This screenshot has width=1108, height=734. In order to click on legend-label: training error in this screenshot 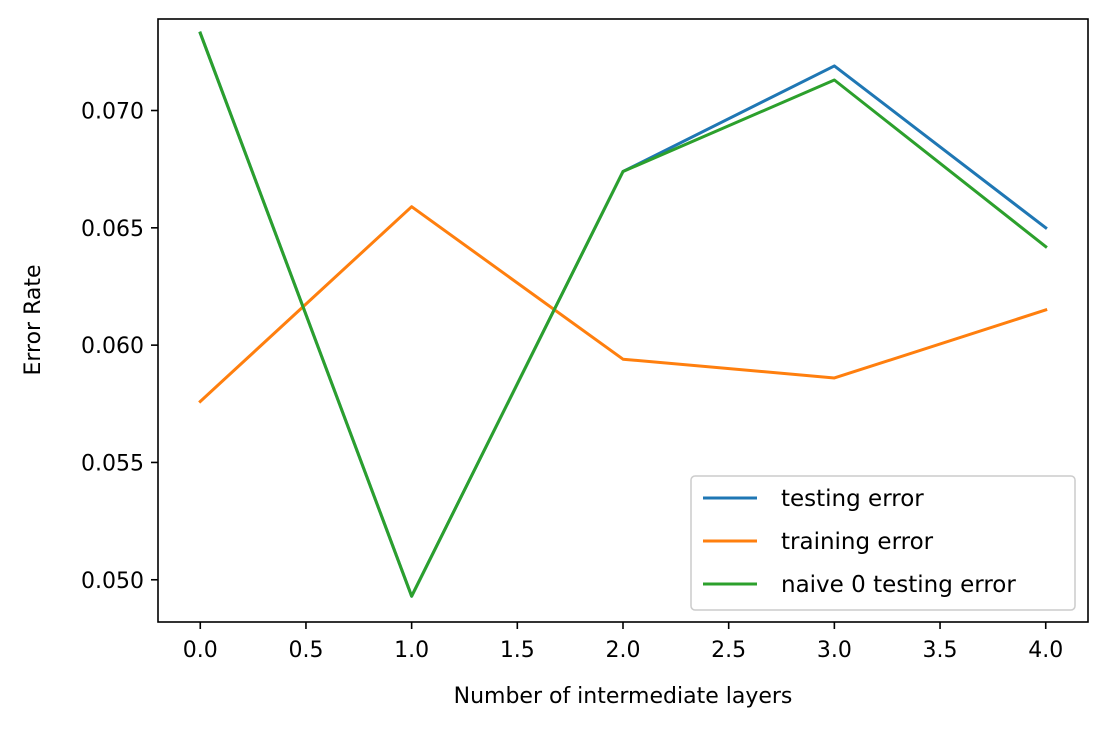, I will do `click(857, 542)`.